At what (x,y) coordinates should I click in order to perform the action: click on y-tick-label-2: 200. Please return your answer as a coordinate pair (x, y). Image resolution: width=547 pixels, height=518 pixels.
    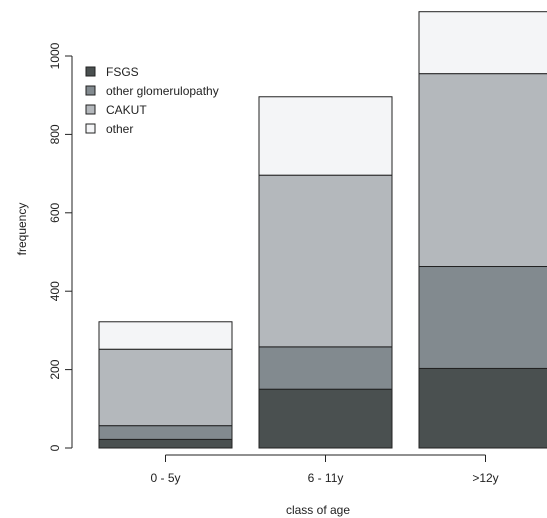
    Looking at the image, I should click on (55, 369).